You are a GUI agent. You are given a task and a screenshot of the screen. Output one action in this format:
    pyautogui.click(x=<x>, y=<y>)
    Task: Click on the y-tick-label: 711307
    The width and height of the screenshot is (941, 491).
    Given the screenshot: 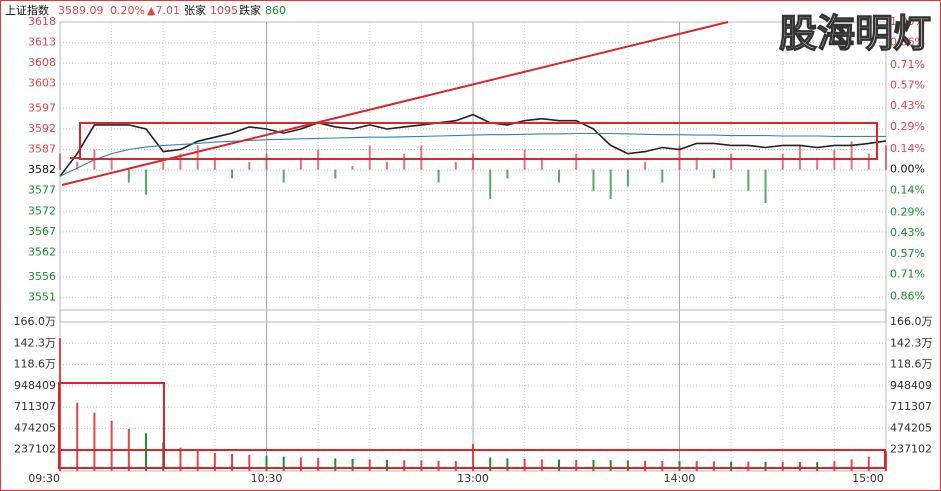 What is the action you would take?
    pyautogui.click(x=35, y=406)
    